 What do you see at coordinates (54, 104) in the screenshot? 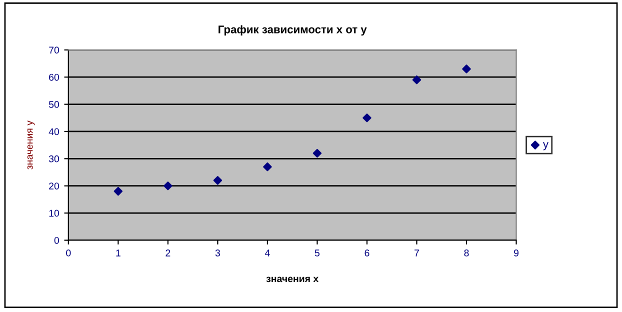
I see `y-tick-label: 50` at bounding box center [54, 104].